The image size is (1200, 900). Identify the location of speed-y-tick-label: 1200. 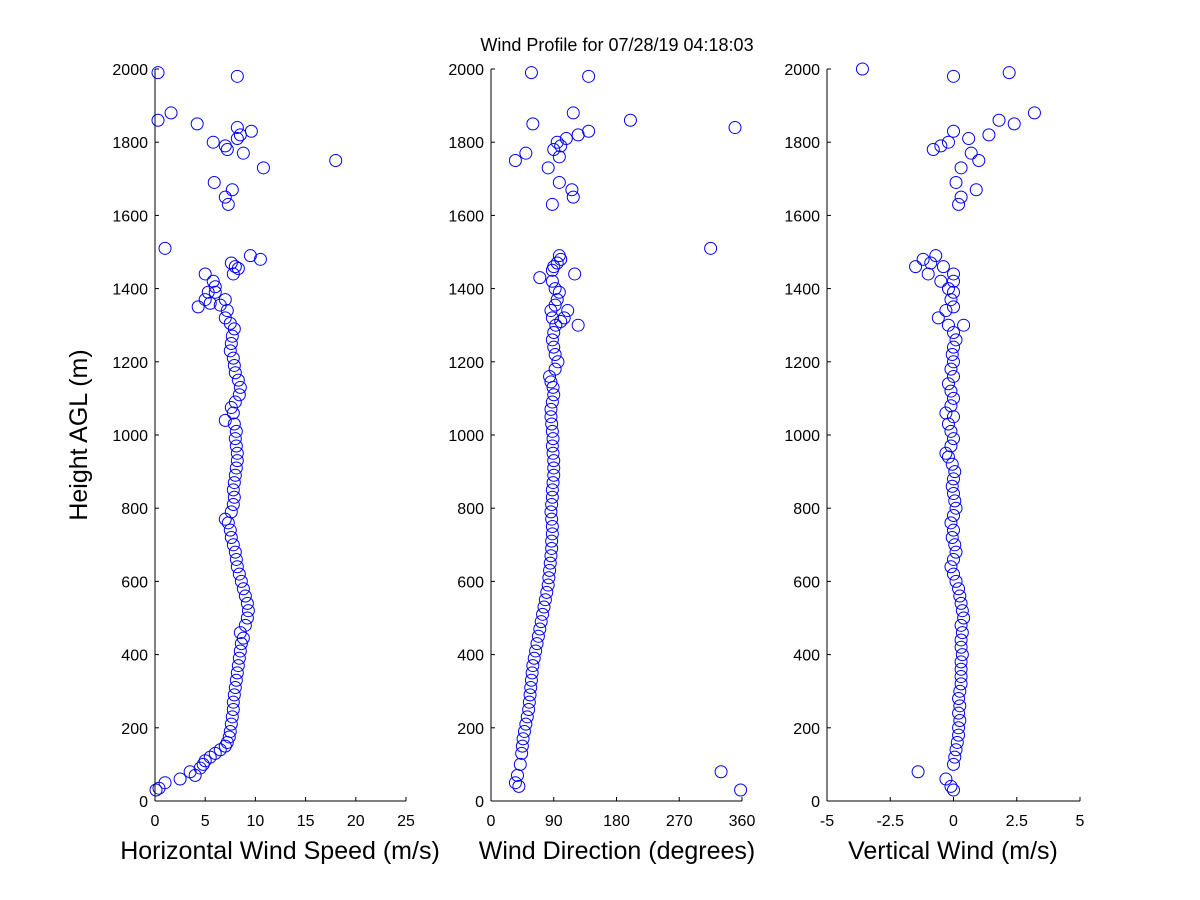
(130, 363).